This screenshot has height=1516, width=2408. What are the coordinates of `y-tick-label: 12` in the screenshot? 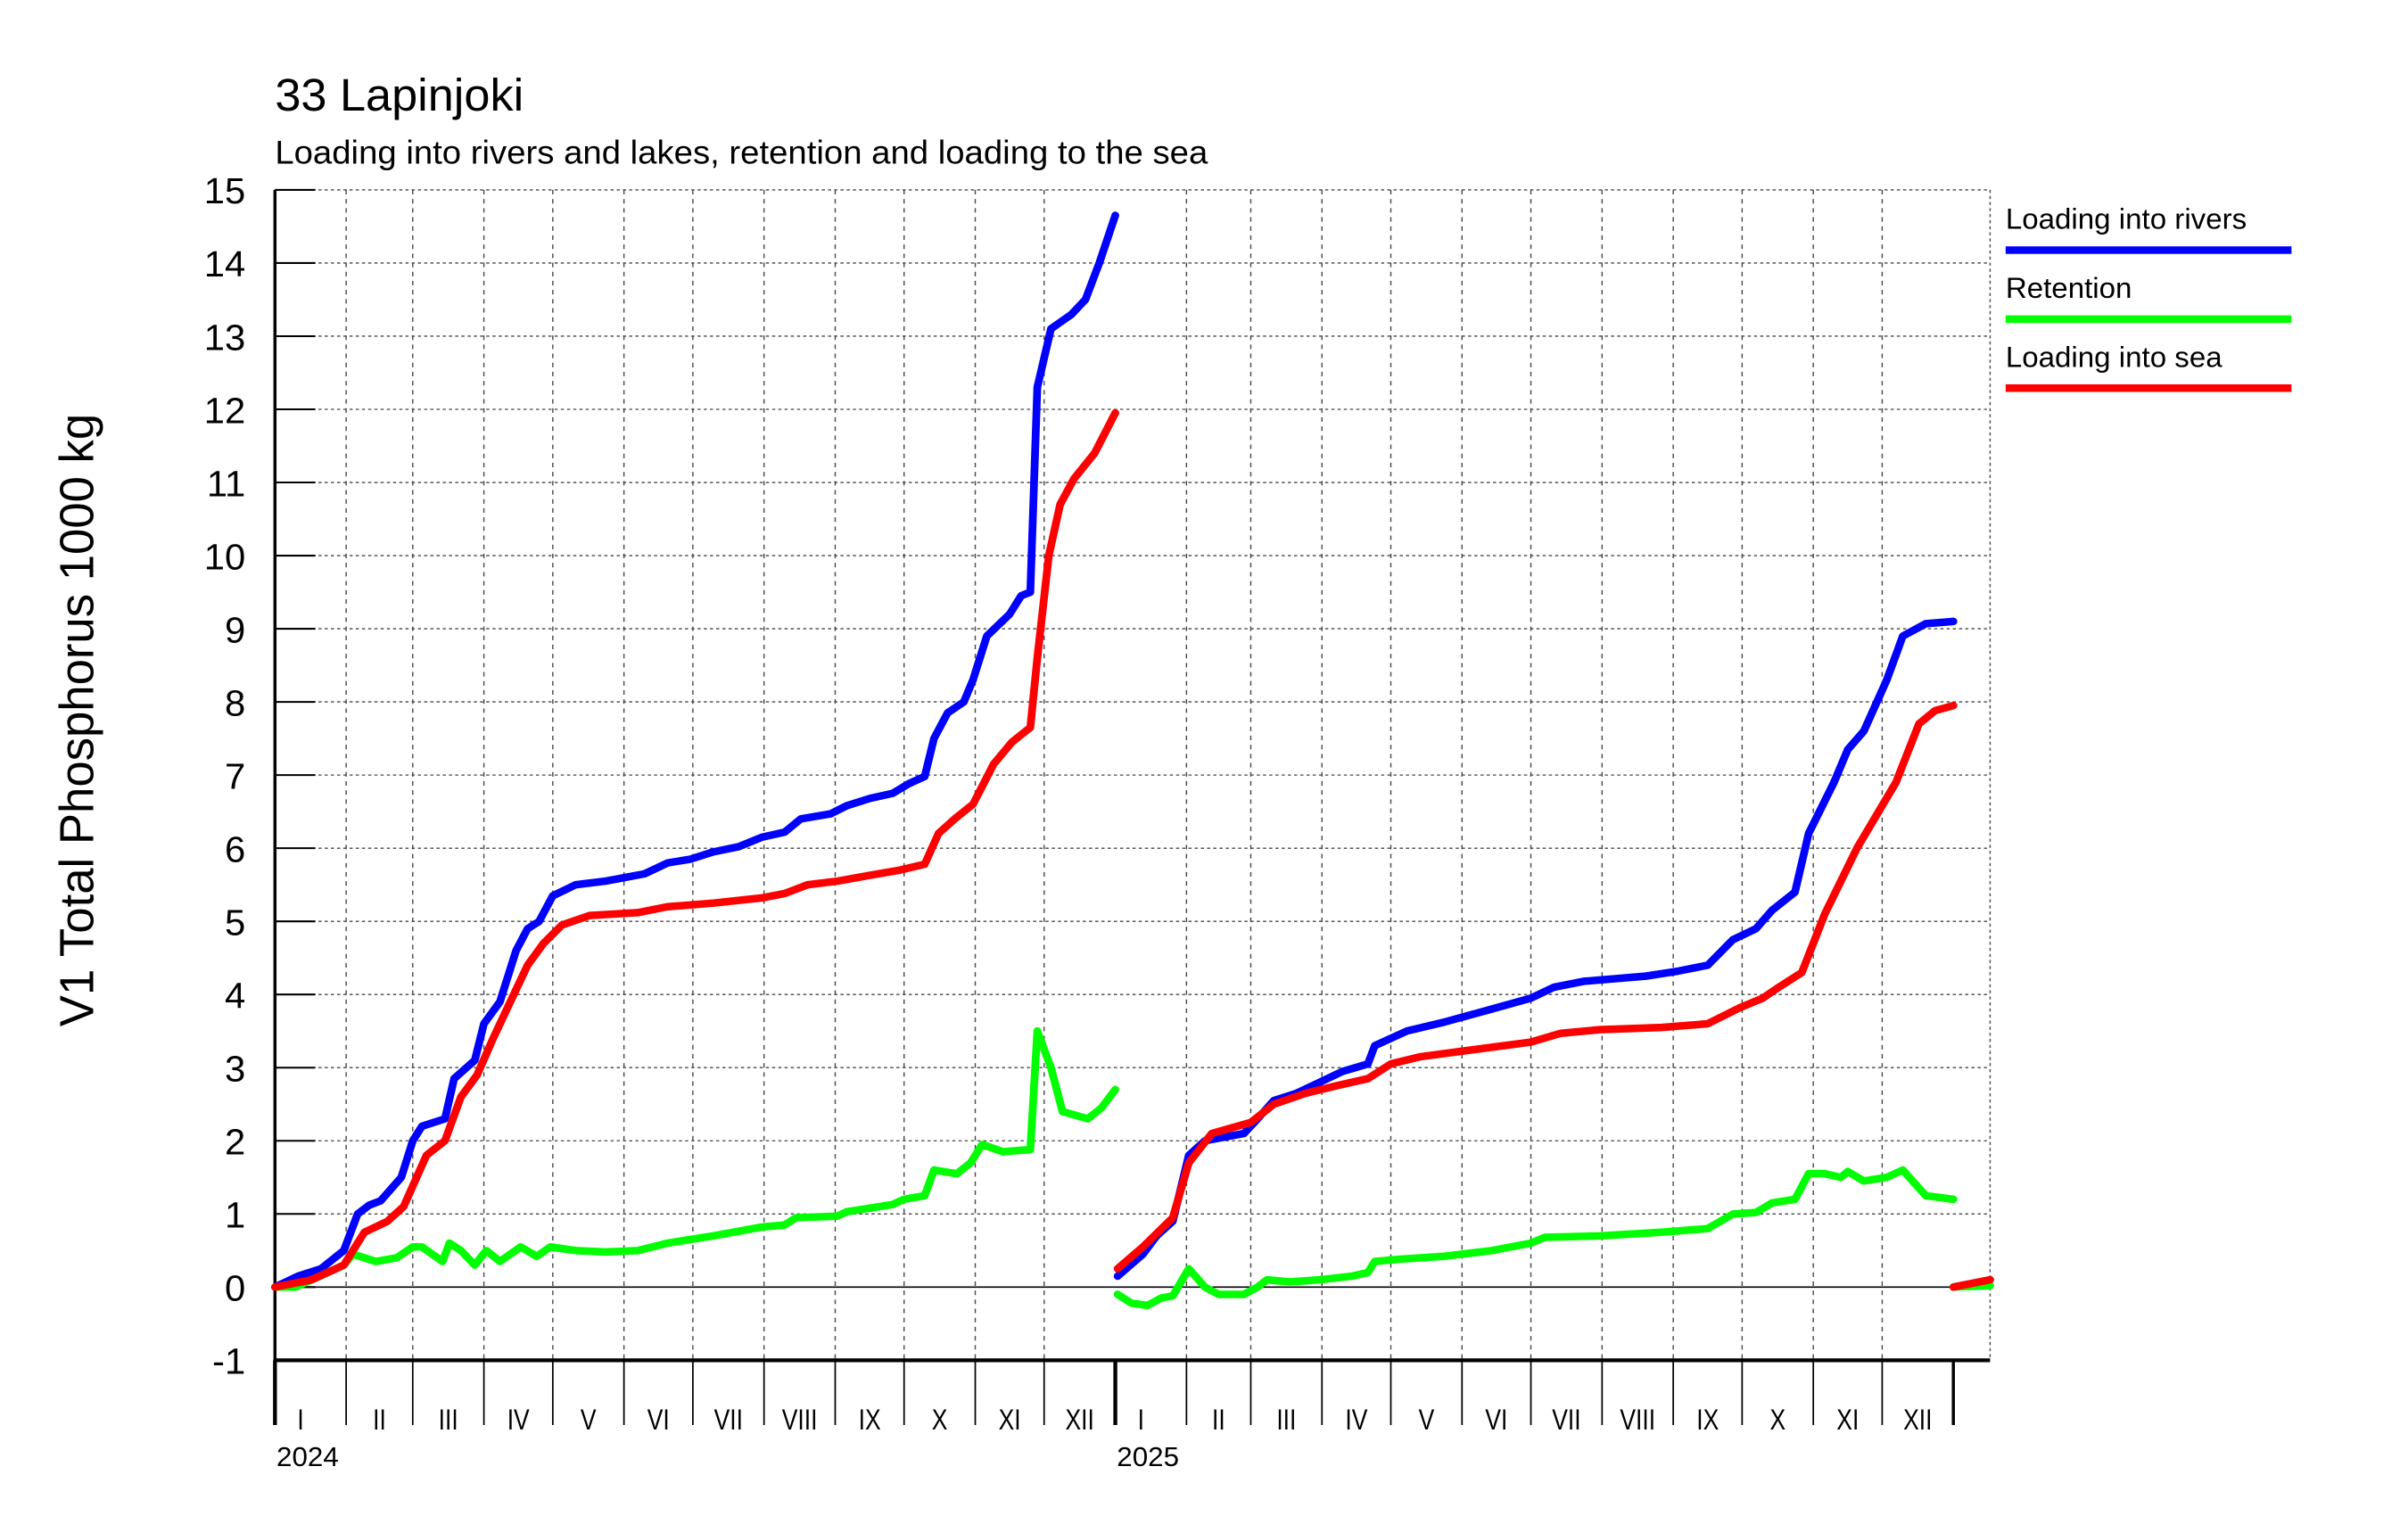 It's located at (224, 411).